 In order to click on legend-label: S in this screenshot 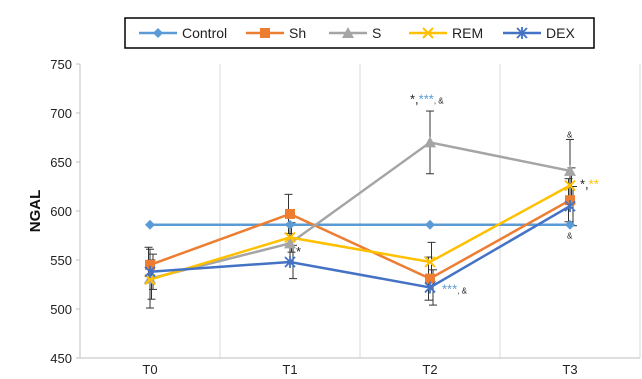, I will do `click(376, 33)`.